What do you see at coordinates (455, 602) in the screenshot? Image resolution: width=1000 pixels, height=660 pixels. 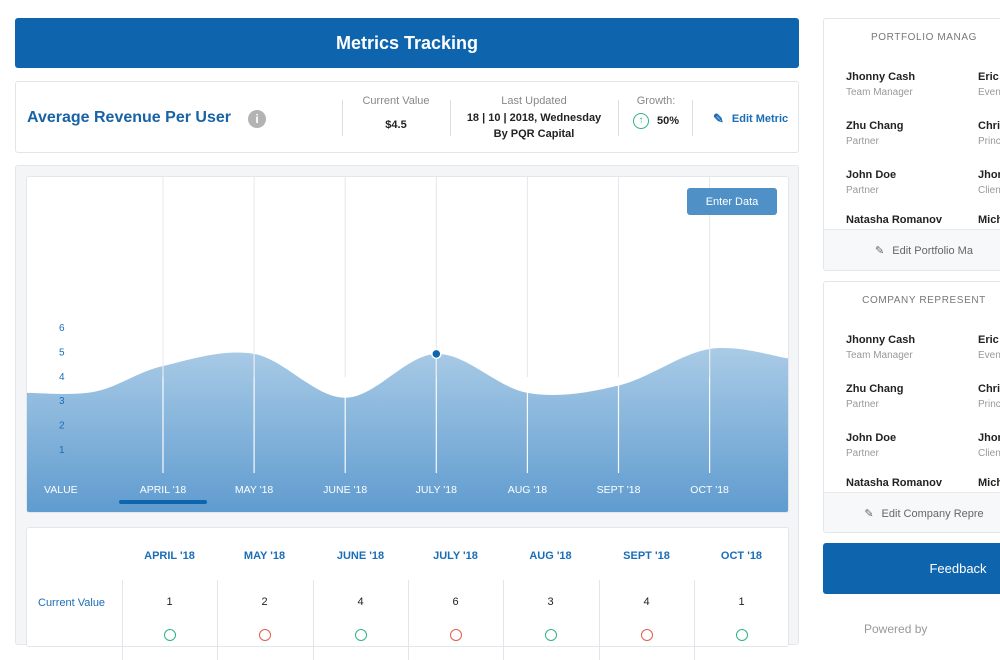 I see `table-cell: 6` at bounding box center [455, 602].